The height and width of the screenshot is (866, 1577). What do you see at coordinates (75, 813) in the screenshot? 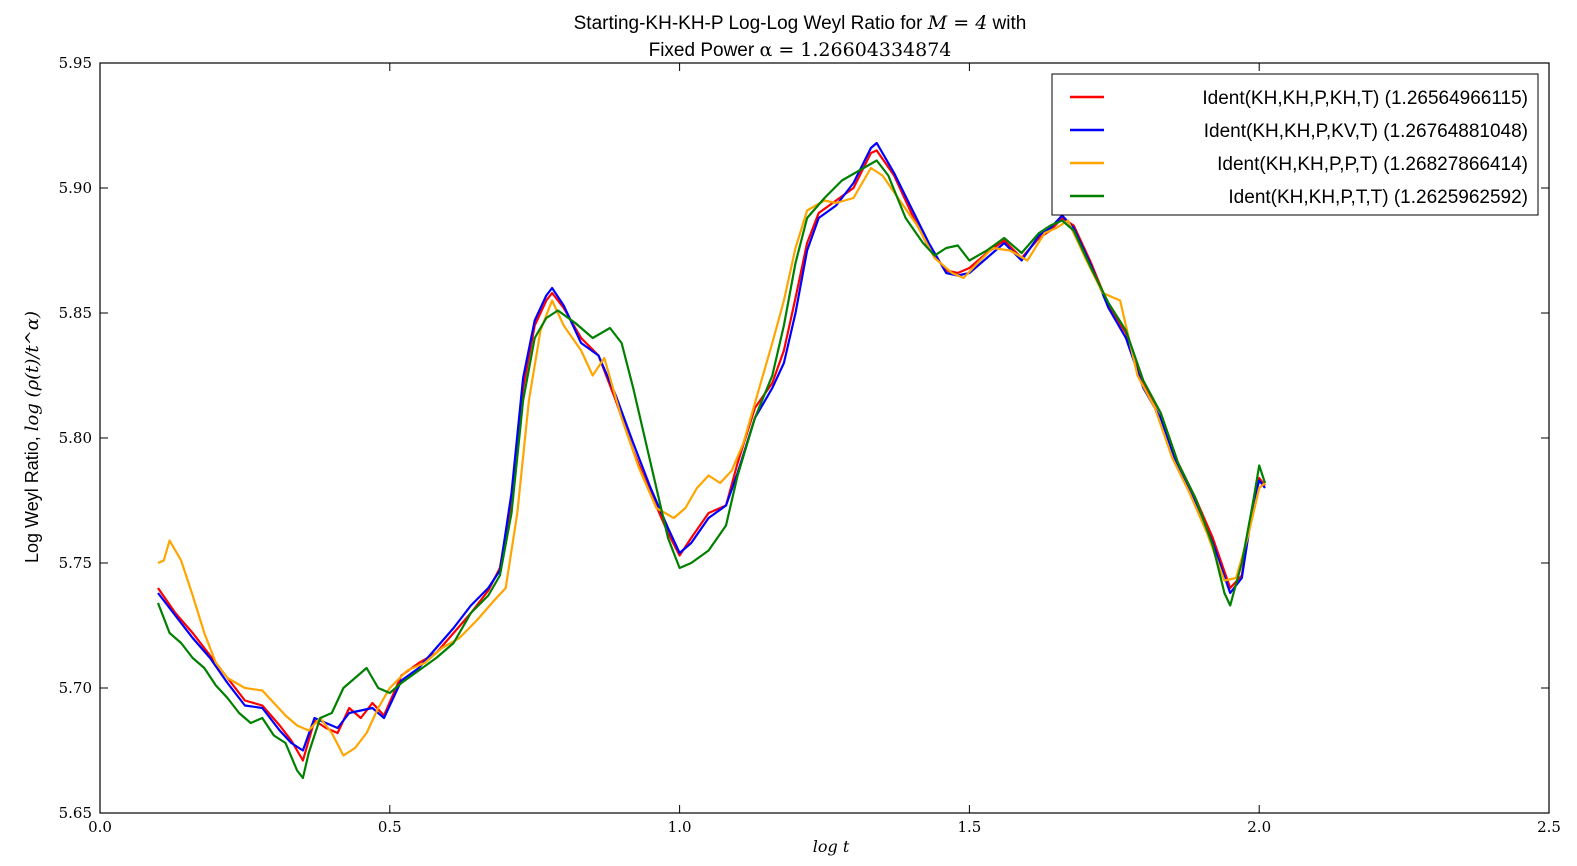
I see `y-tick-label: 5.65` at bounding box center [75, 813].